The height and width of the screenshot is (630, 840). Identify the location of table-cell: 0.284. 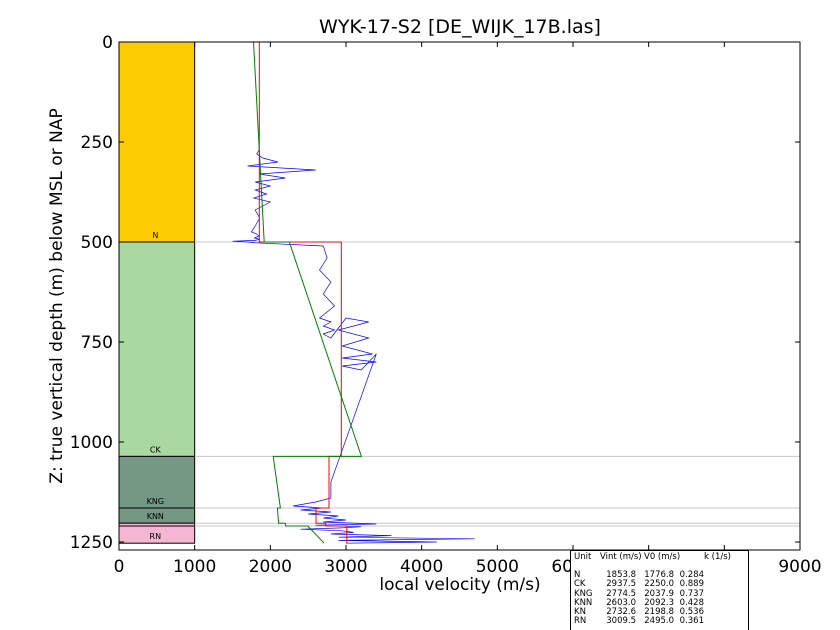
(691, 575).